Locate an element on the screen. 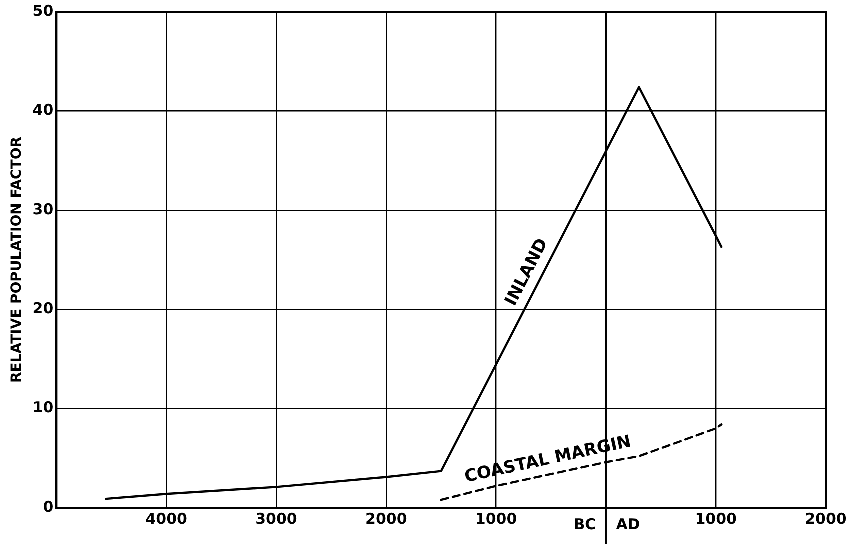 The width and height of the screenshot is (856, 552). y-axis-title: RELATIVE POPULATION FACTOR is located at coordinates (17, 260).